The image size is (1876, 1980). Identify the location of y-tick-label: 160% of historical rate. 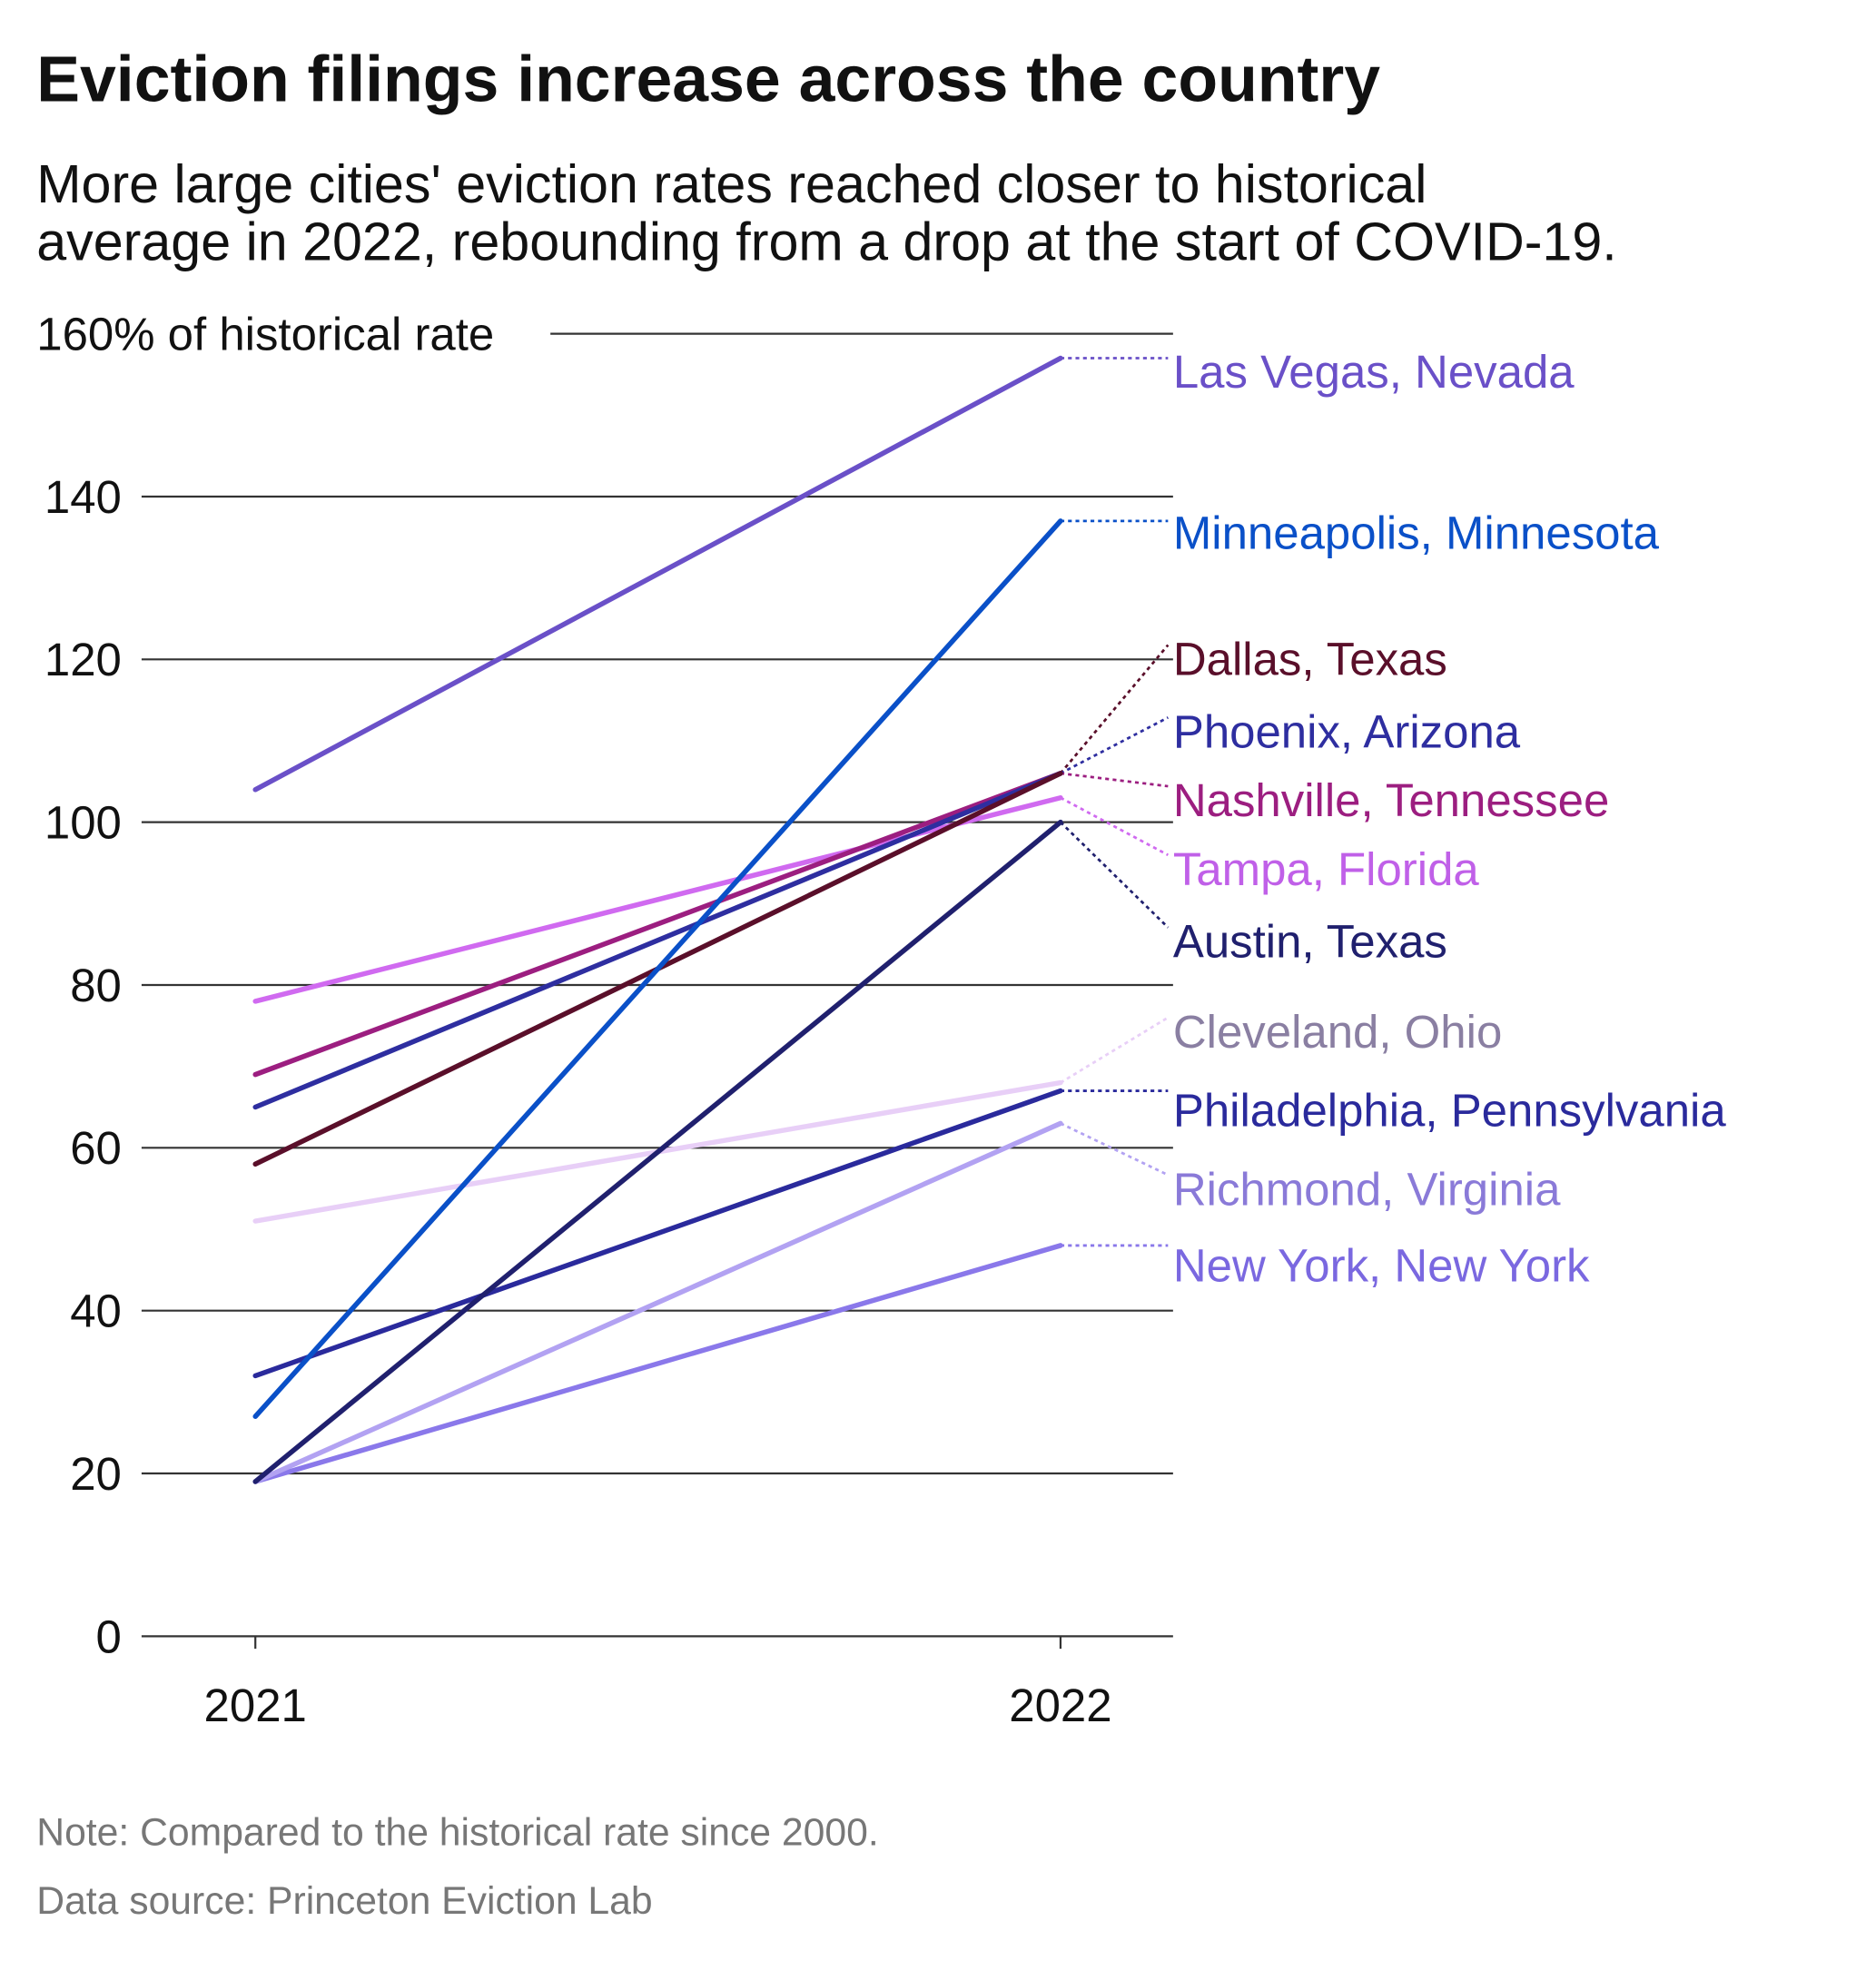
(265, 335).